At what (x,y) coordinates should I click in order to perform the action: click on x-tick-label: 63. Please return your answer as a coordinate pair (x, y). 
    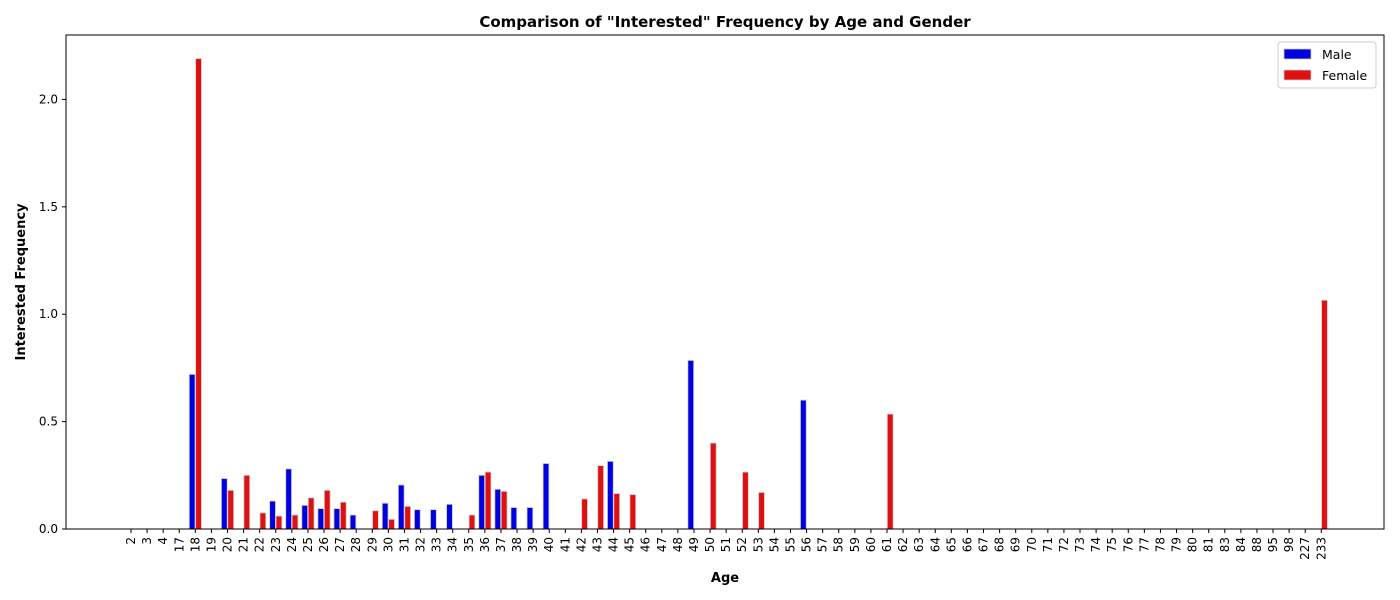
    Looking at the image, I should click on (919, 544).